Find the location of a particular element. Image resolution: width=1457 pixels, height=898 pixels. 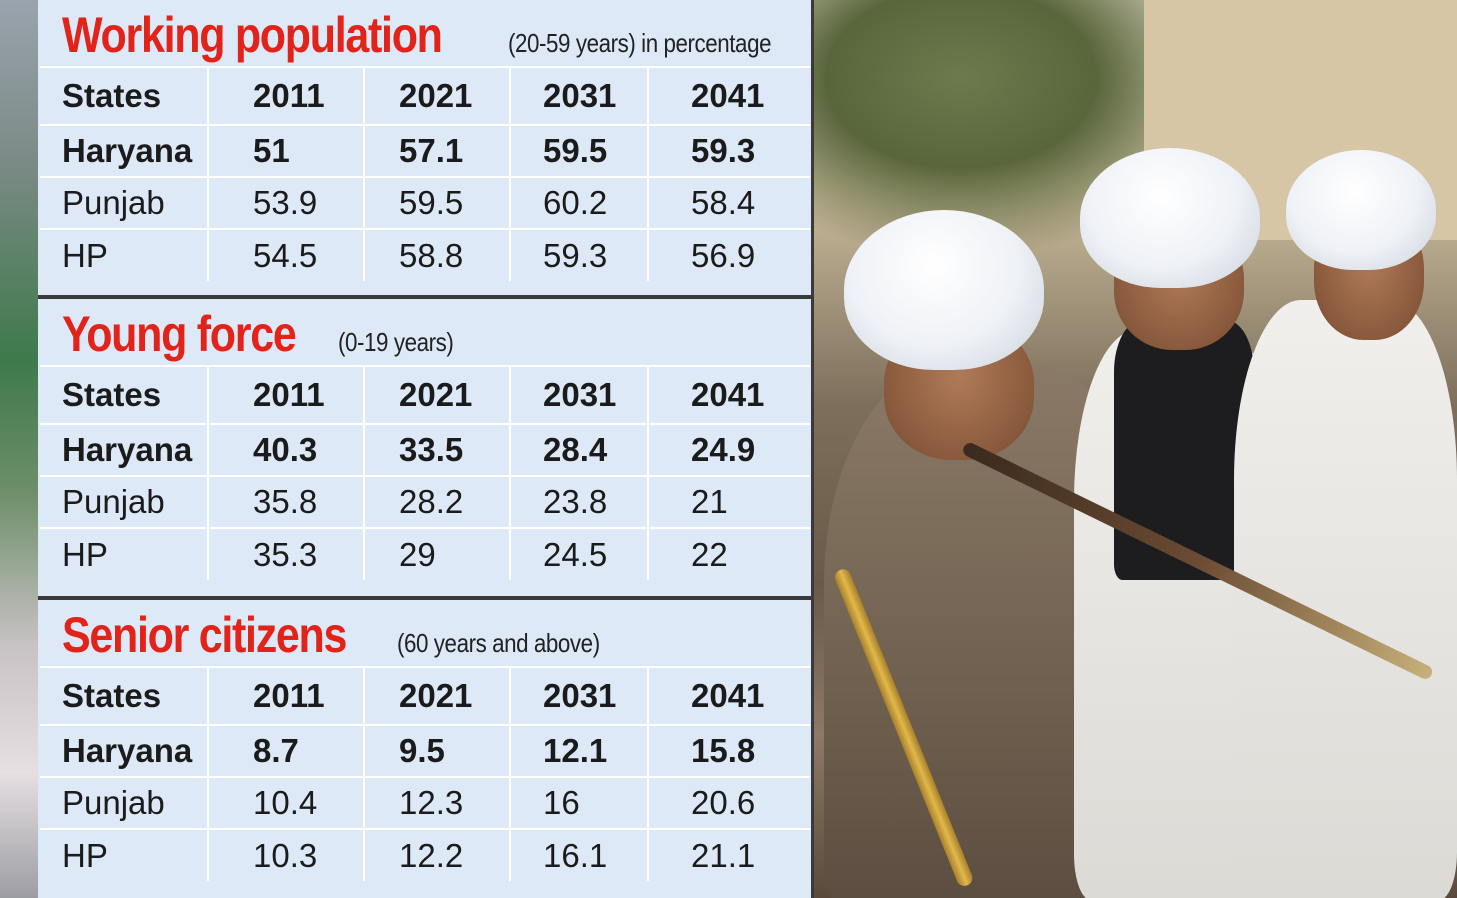

section-subtitle: (20-59 years) in percentage is located at coordinates (639, 43).